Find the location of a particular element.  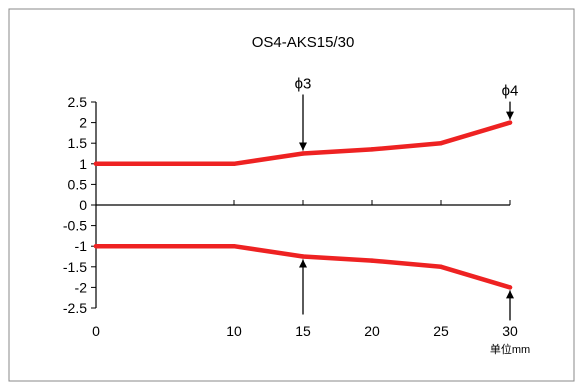

x-tick-label: 30 is located at coordinates (510, 331).